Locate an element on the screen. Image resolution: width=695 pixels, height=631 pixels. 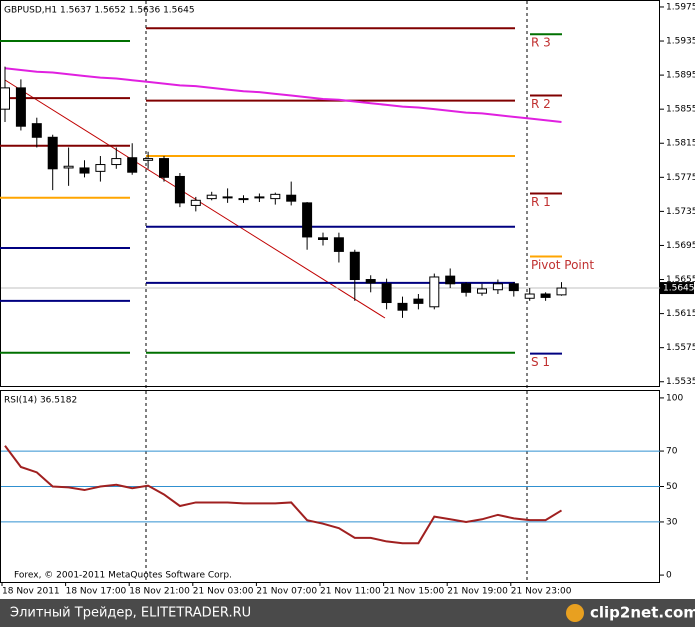
x-tick-label: 21 Nov 03:00 is located at coordinates (223, 592).